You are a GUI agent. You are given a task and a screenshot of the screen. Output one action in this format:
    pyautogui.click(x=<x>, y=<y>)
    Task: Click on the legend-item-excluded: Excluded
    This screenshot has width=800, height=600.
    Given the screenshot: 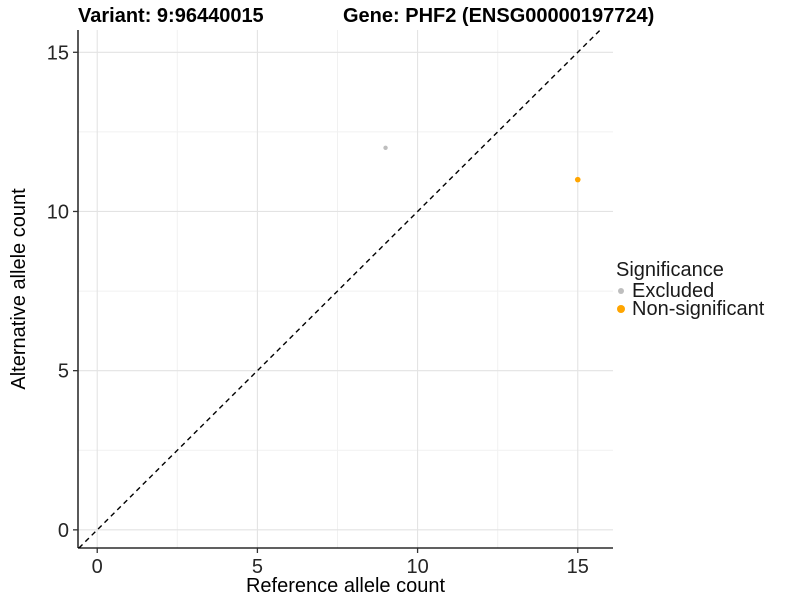 What is the action you would take?
    pyautogui.click(x=690, y=290)
    